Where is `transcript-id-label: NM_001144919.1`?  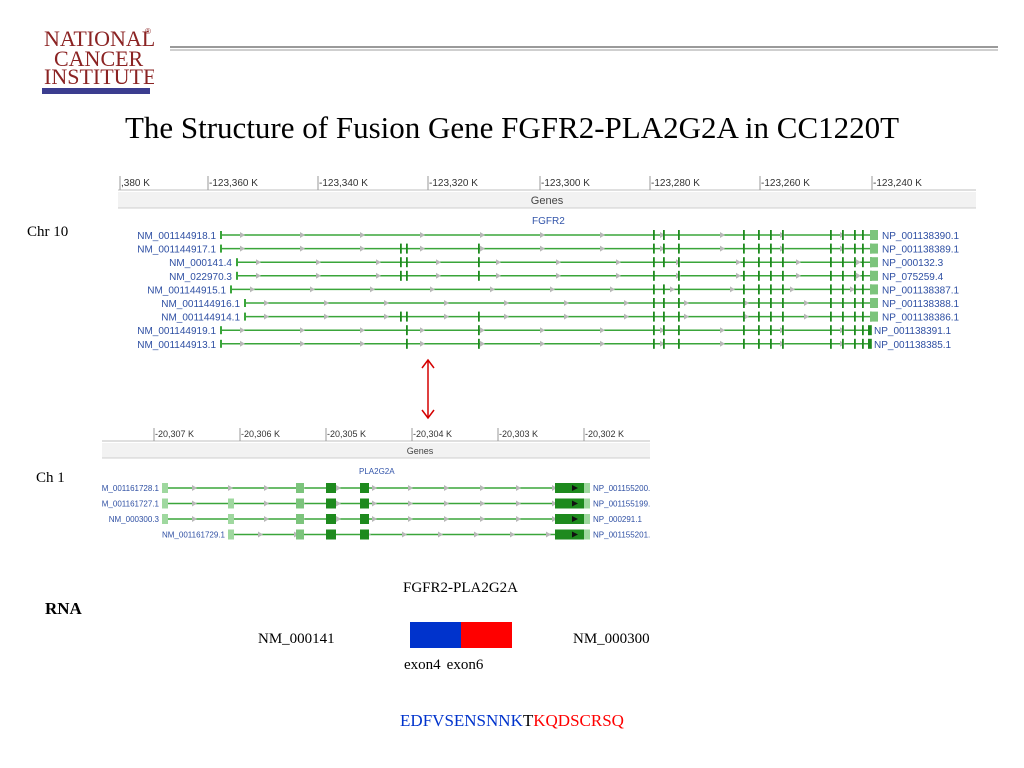 transcript-id-label: NM_001144919.1 is located at coordinates (176, 331).